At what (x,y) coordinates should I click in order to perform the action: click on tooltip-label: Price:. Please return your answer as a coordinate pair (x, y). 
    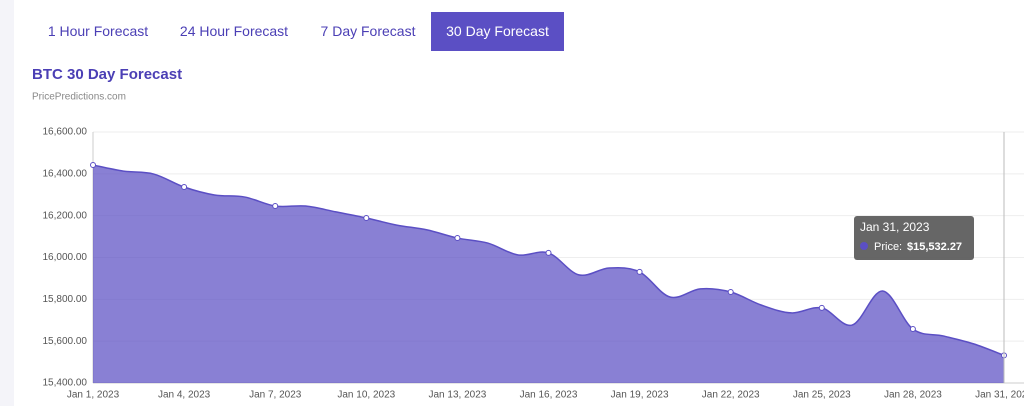
    Looking at the image, I should click on (888, 247).